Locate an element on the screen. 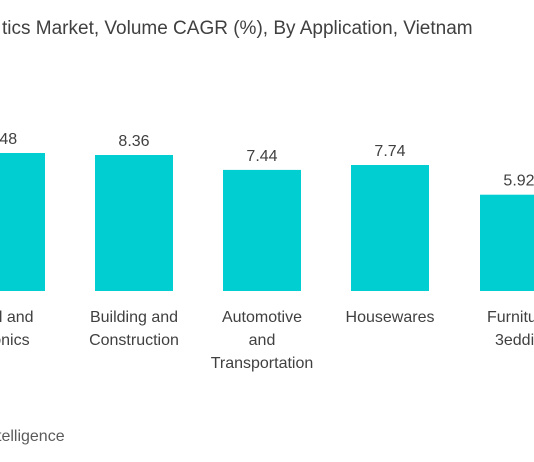 This screenshot has height=462, width=534. category-label-4-1: 3eddin is located at coordinates (514, 340).